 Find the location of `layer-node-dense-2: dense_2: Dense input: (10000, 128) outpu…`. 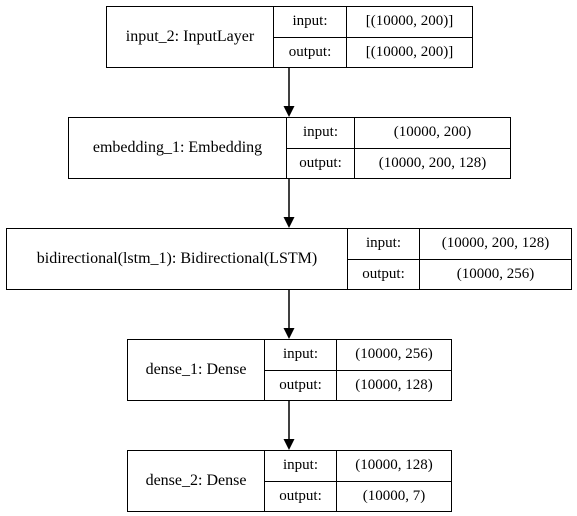

layer-node-dense-2: dense_2: Dense input: (10000, 128) outpu… is located at coordinates (289, 481).